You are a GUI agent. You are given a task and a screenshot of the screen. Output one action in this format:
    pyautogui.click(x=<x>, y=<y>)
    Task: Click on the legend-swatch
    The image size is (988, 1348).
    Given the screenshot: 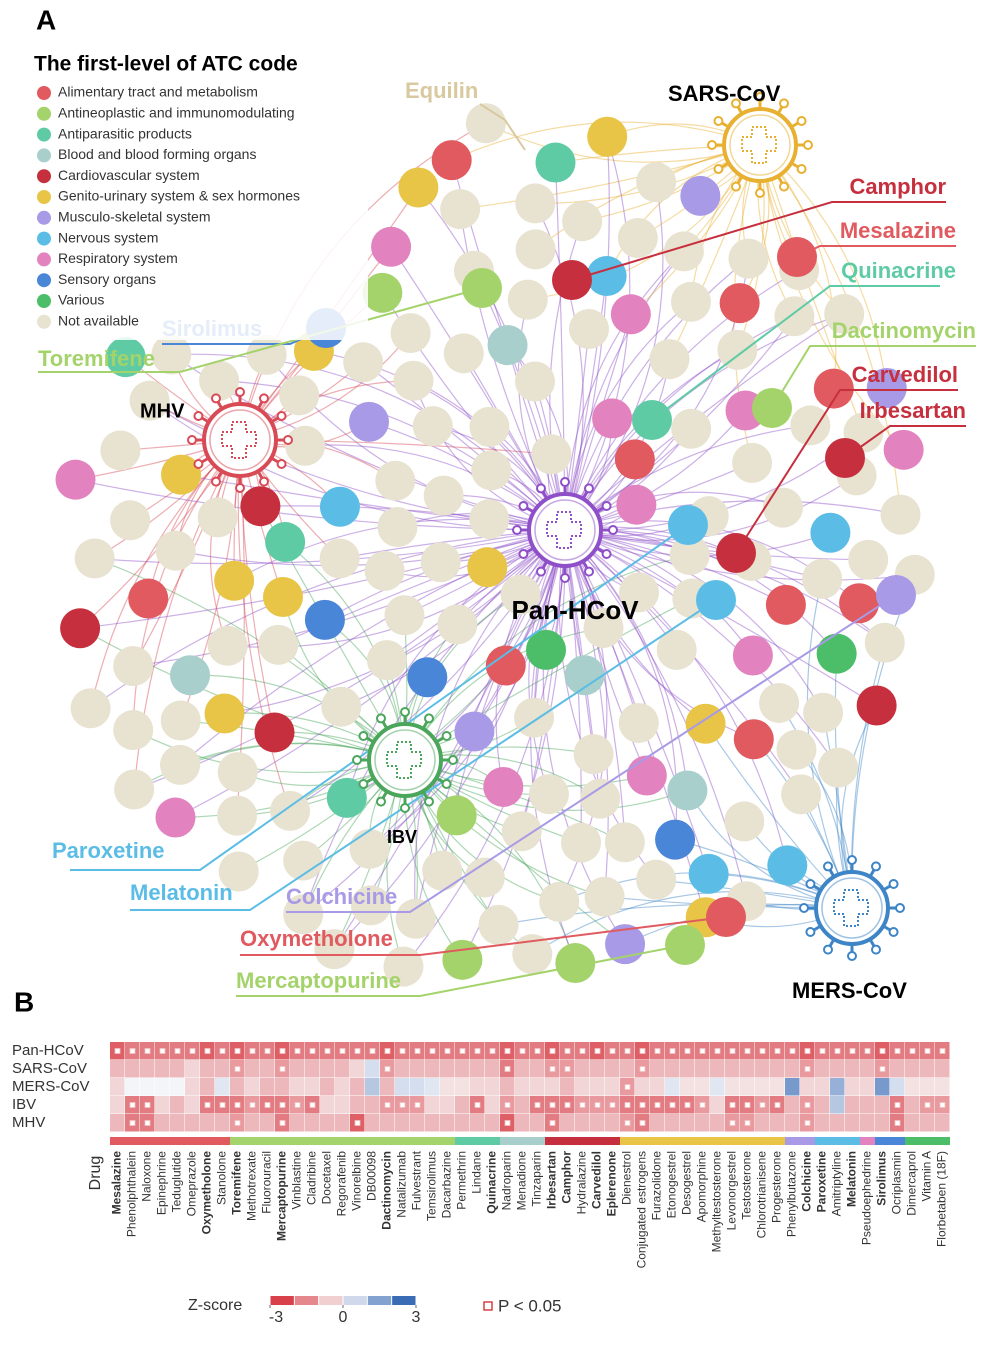 What is the action you would take?
    pyautogui.click(x=44, y=197)
    